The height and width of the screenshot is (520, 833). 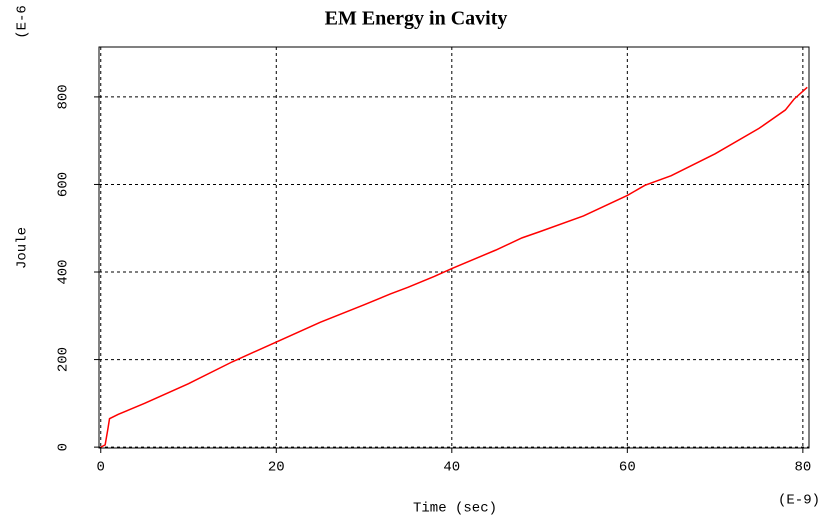 I want to click on y-tick-label: 0, so click(x=64, y=447).